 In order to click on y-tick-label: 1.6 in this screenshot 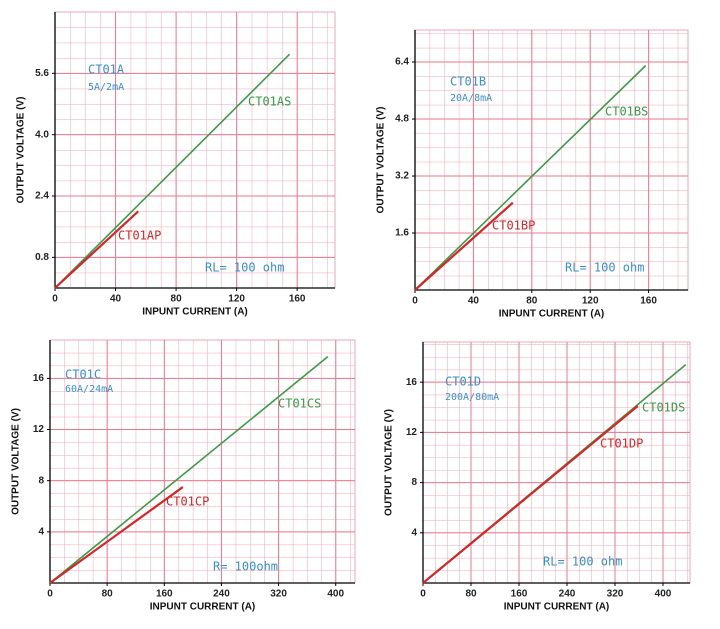, I will do `click(402, 233)`.